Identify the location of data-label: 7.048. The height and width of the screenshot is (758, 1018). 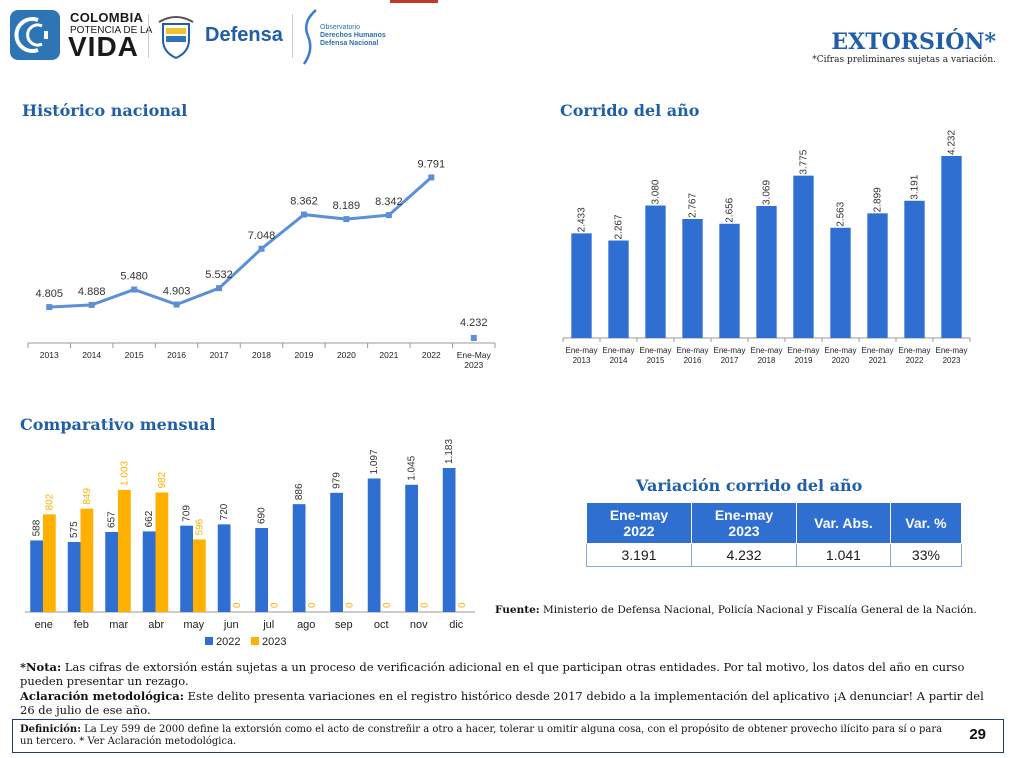
(262, 236).